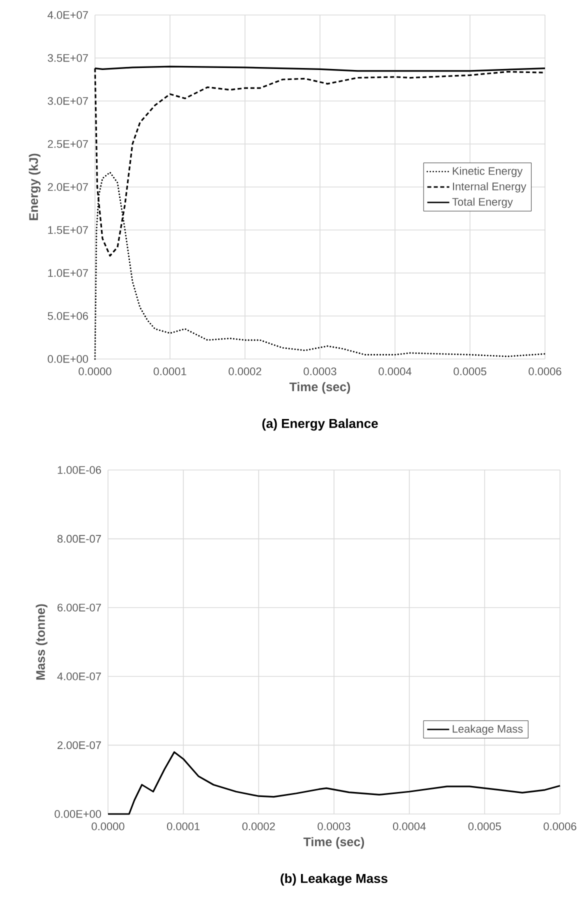 The width and height of the screenshot is (585, 902). Describe the element at coordinates (68, 359) in the screenshot. I see `y-tick-label: 0.0E+00` at that location.